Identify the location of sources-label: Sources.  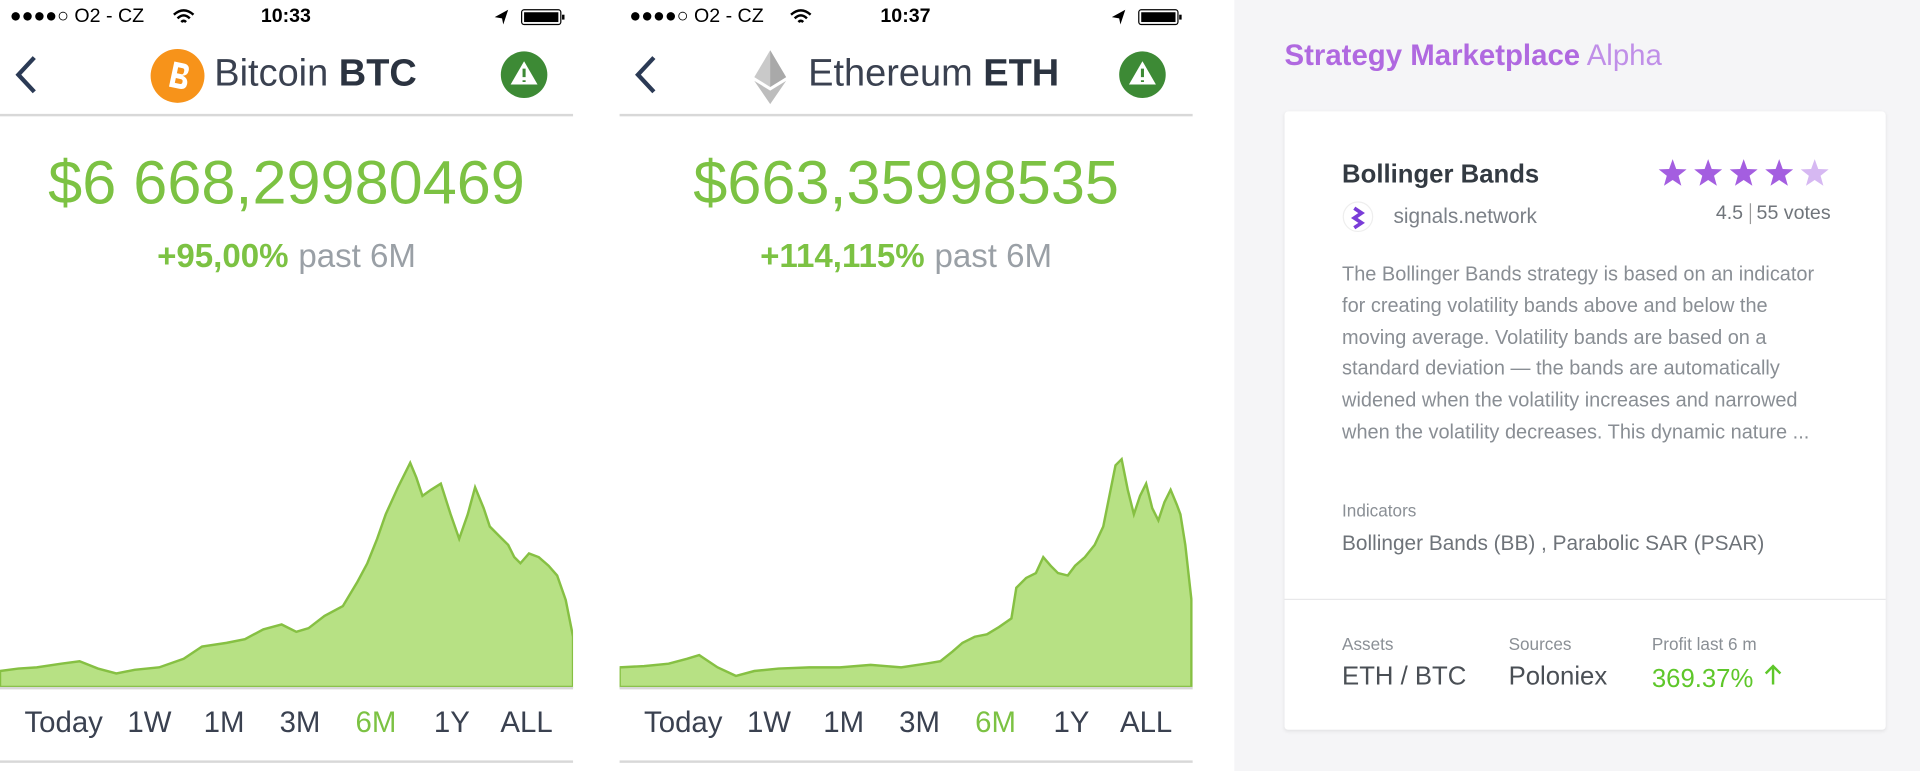
(1540, 644).